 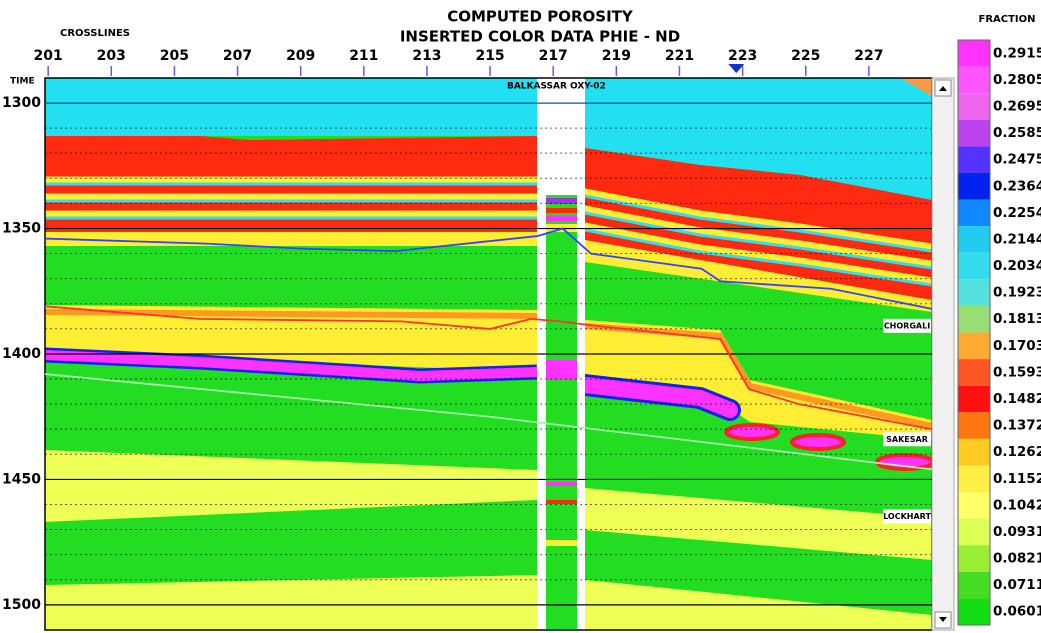 What do you see at coordinates (1017, 133) in the screenshot?
I see `colorbar-tick-label: 0.2585` at bounding box center [1017, 133].